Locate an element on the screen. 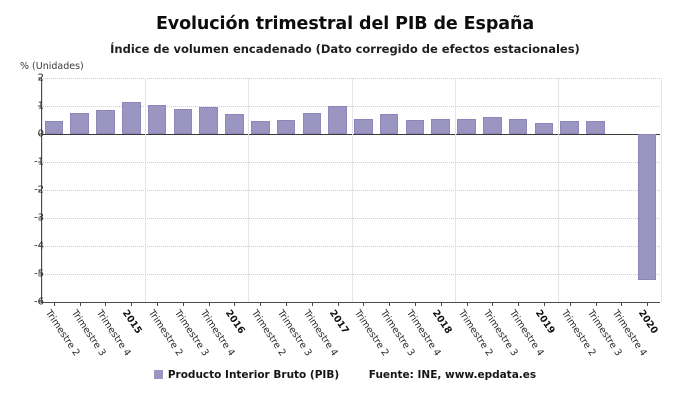 The height and width of the screenshot is (406, 690). x-axis-year-label: 2015 is located at coordinates (132, 322).